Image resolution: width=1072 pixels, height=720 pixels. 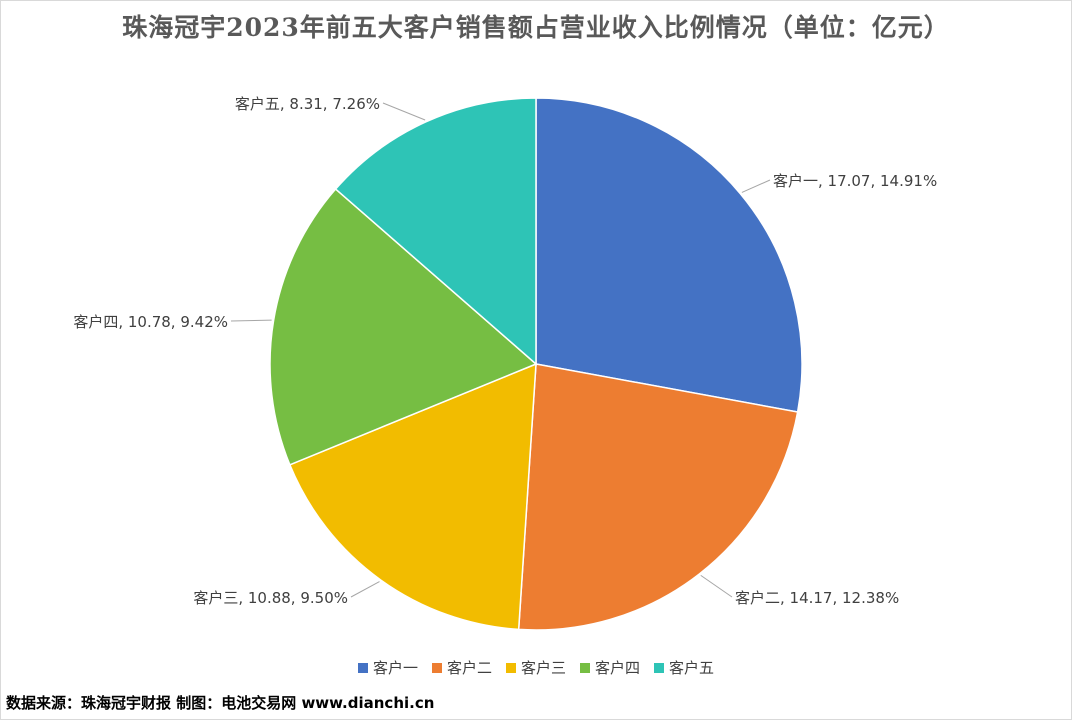 I want to click on legend-item-5: 客户五, so click(x=684, y=667).